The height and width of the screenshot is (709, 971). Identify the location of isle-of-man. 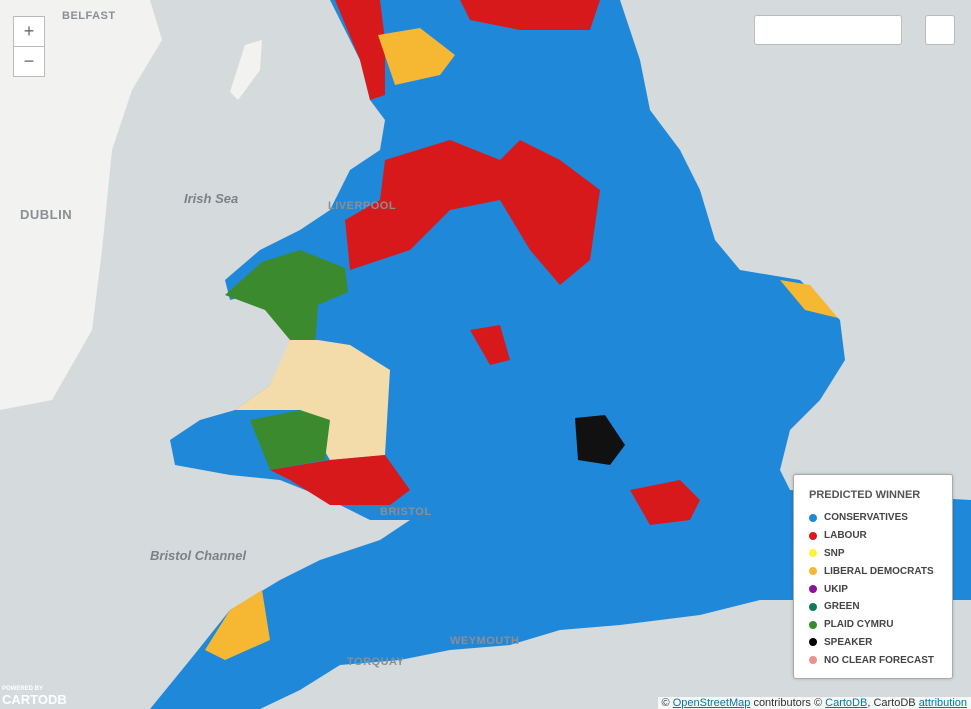
(246, 70).